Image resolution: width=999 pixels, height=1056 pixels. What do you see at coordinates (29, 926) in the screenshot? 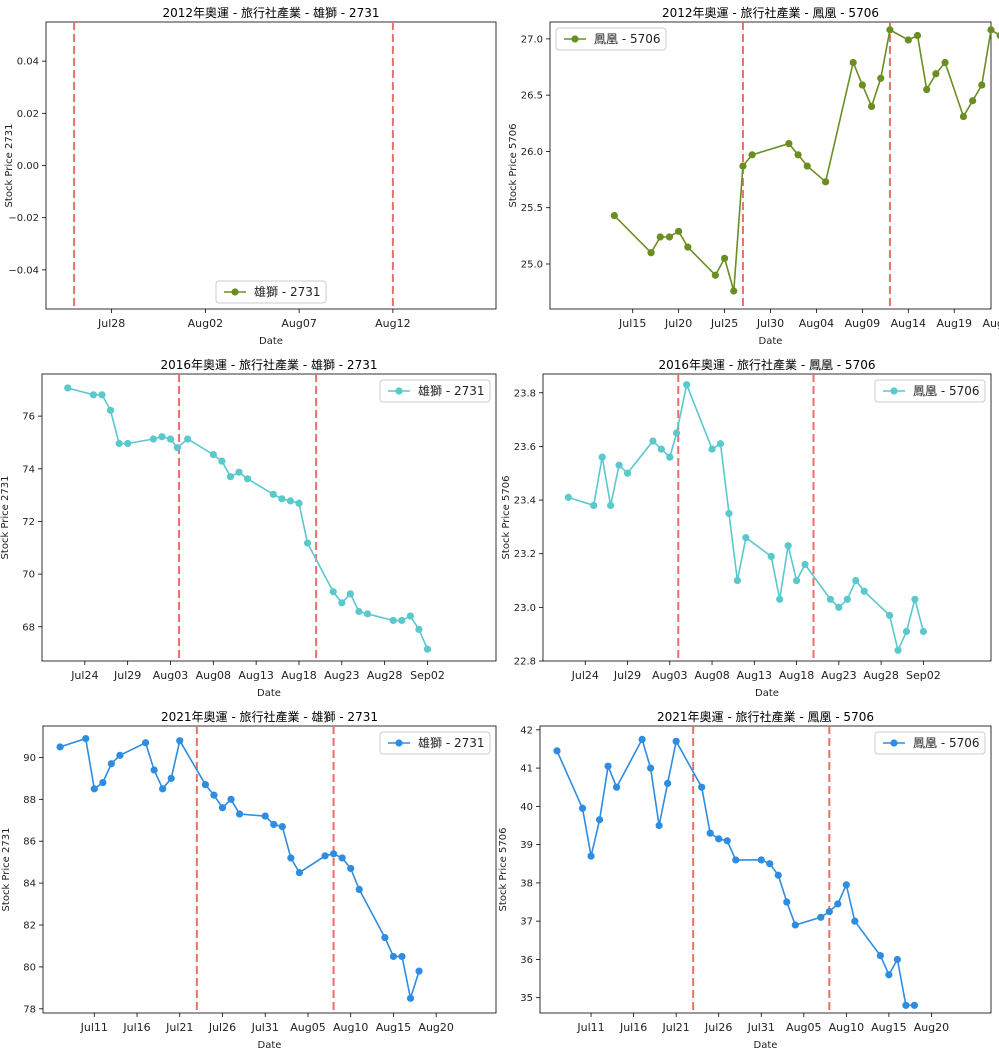
I see `y-tick-label: 82` at bounding box center [29, 926].